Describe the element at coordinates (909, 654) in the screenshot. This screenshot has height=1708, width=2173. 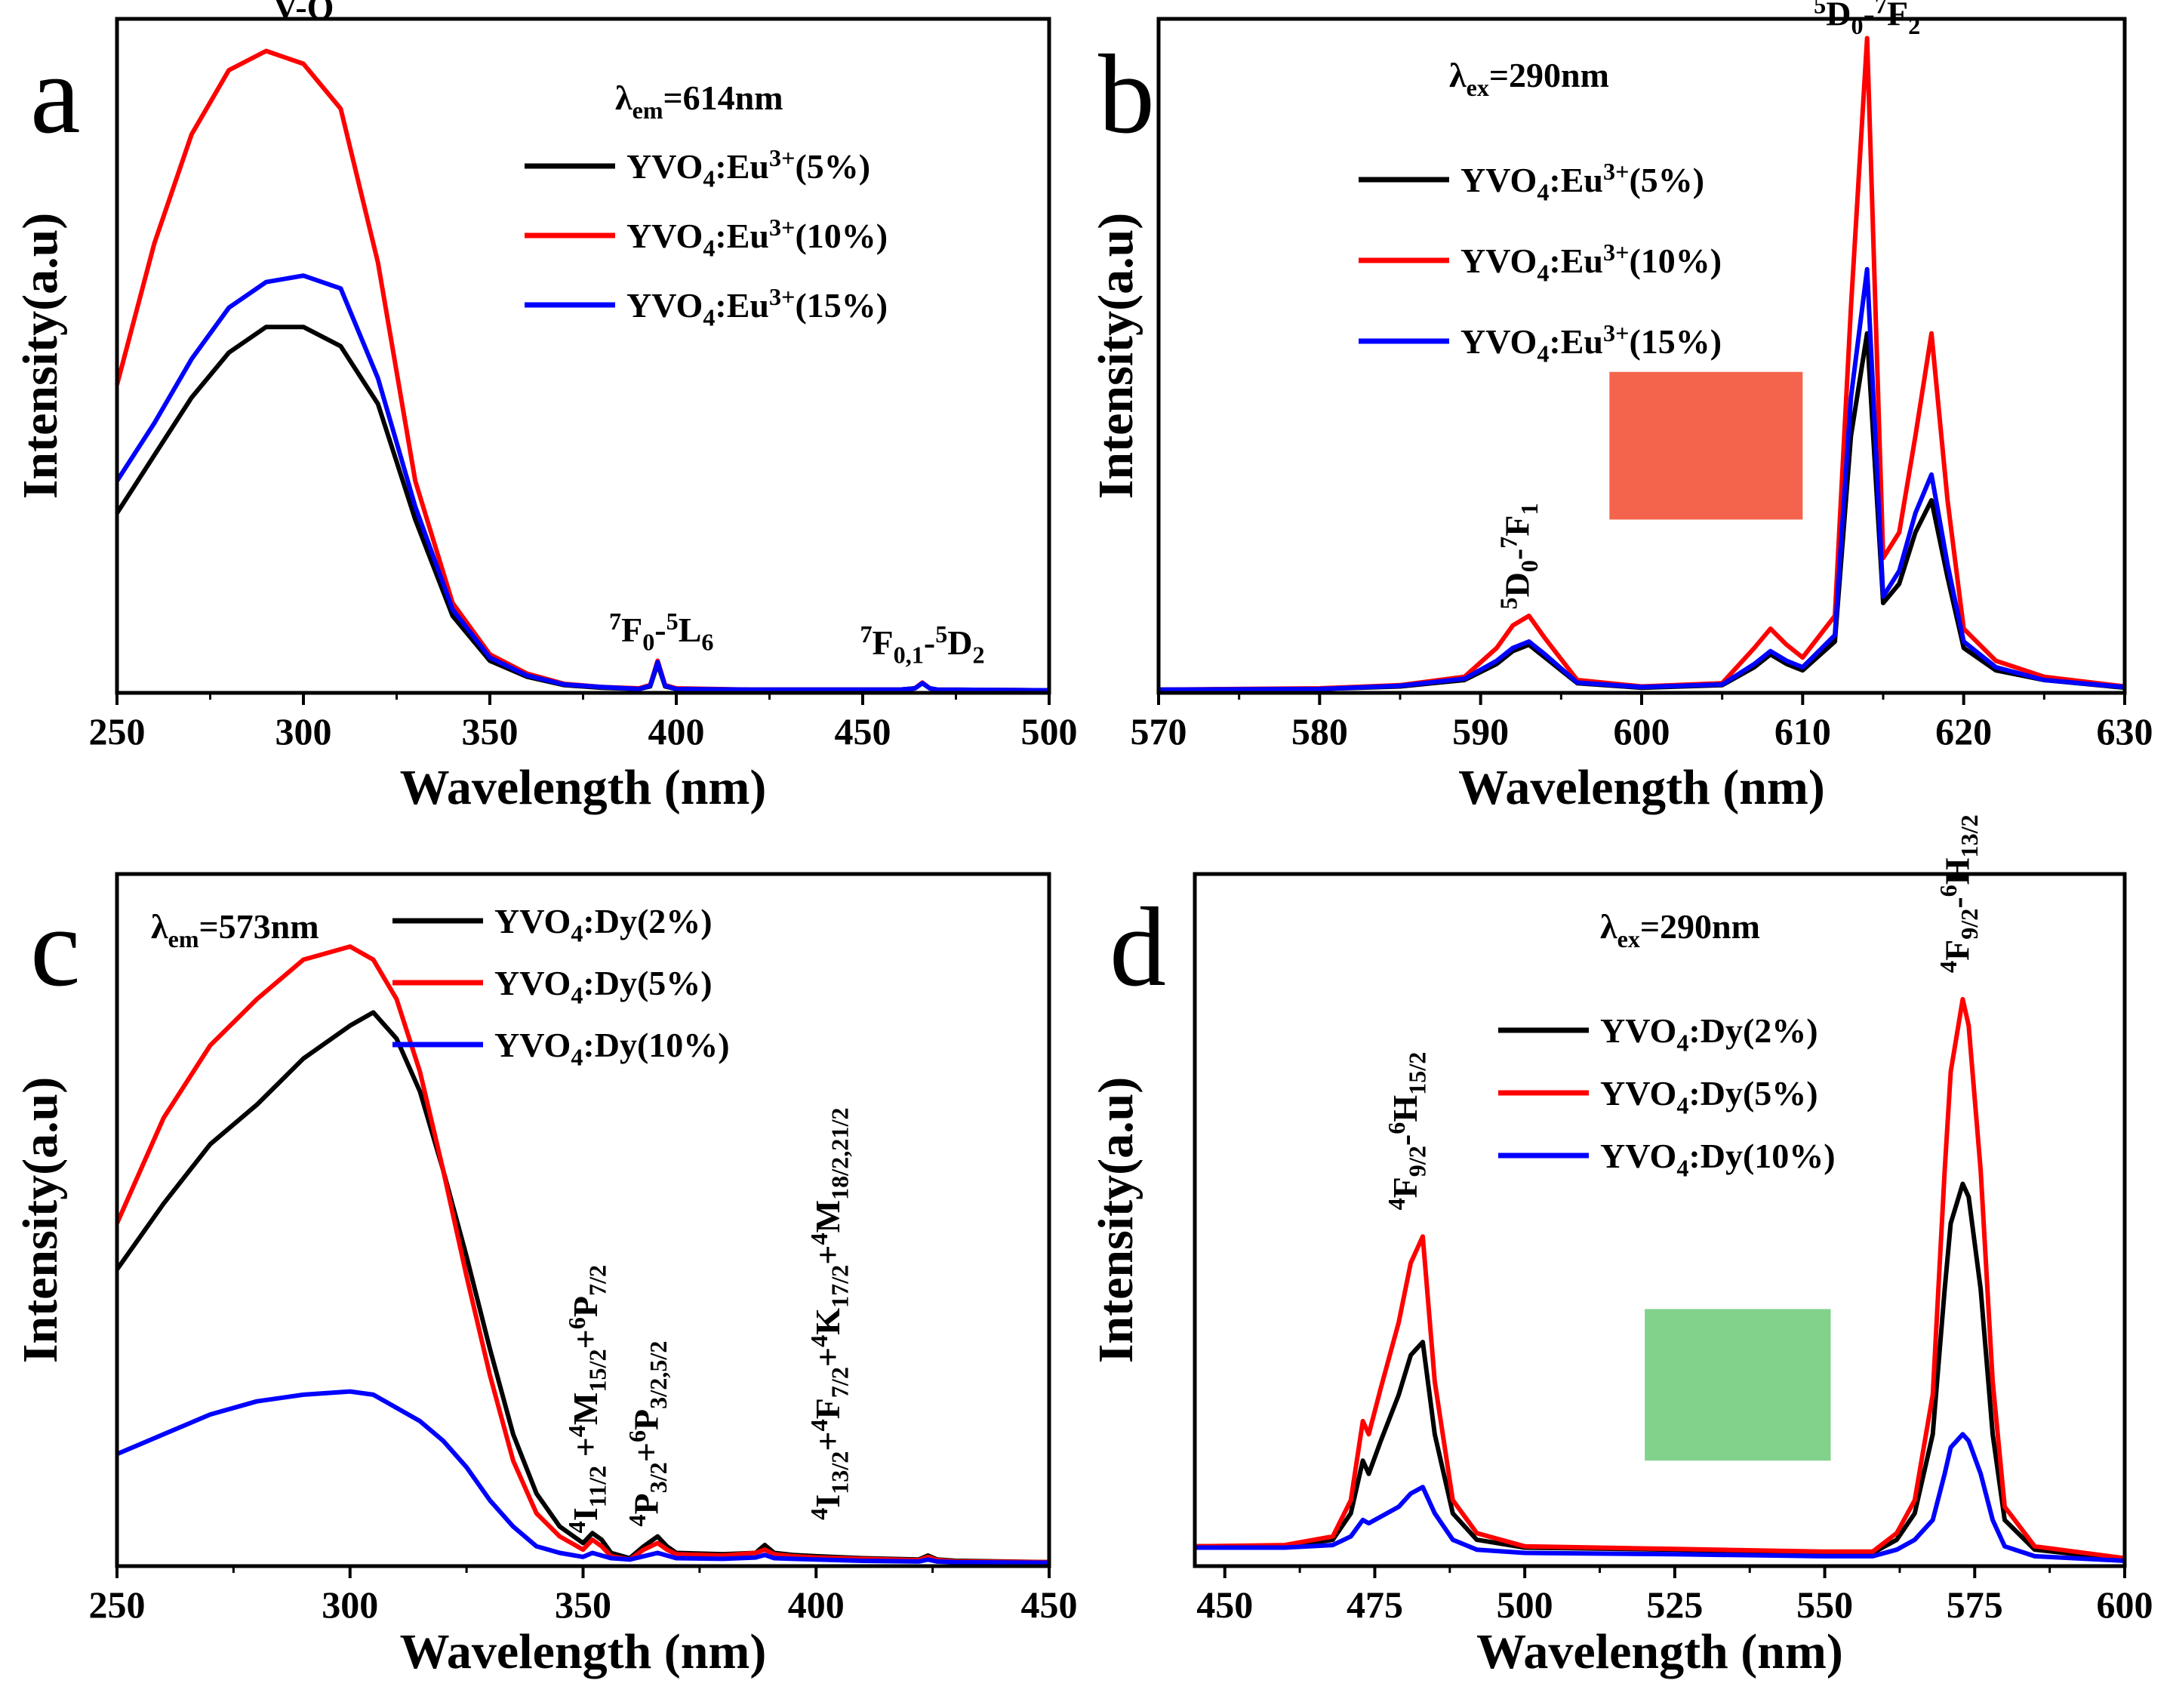
I see `ann-subscript: 0,1` at that location.